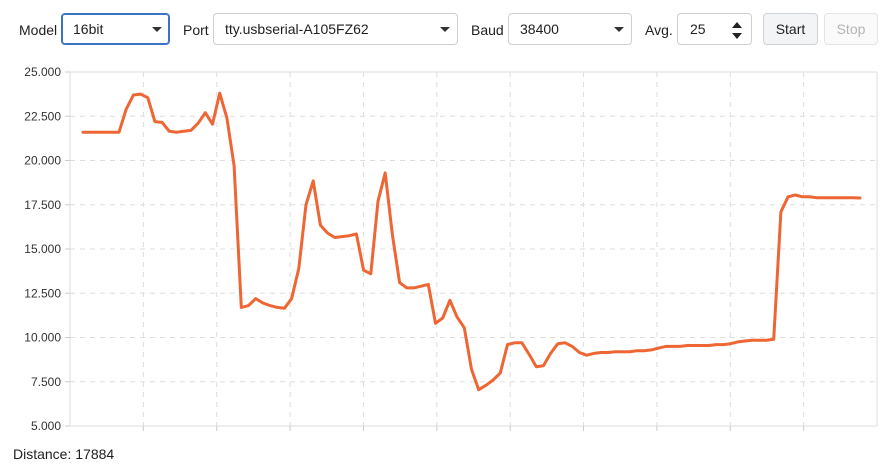  Describe the element at coordinates (42, 293) in the screenshot. I see `y-tick-label: 12.500` at that location.